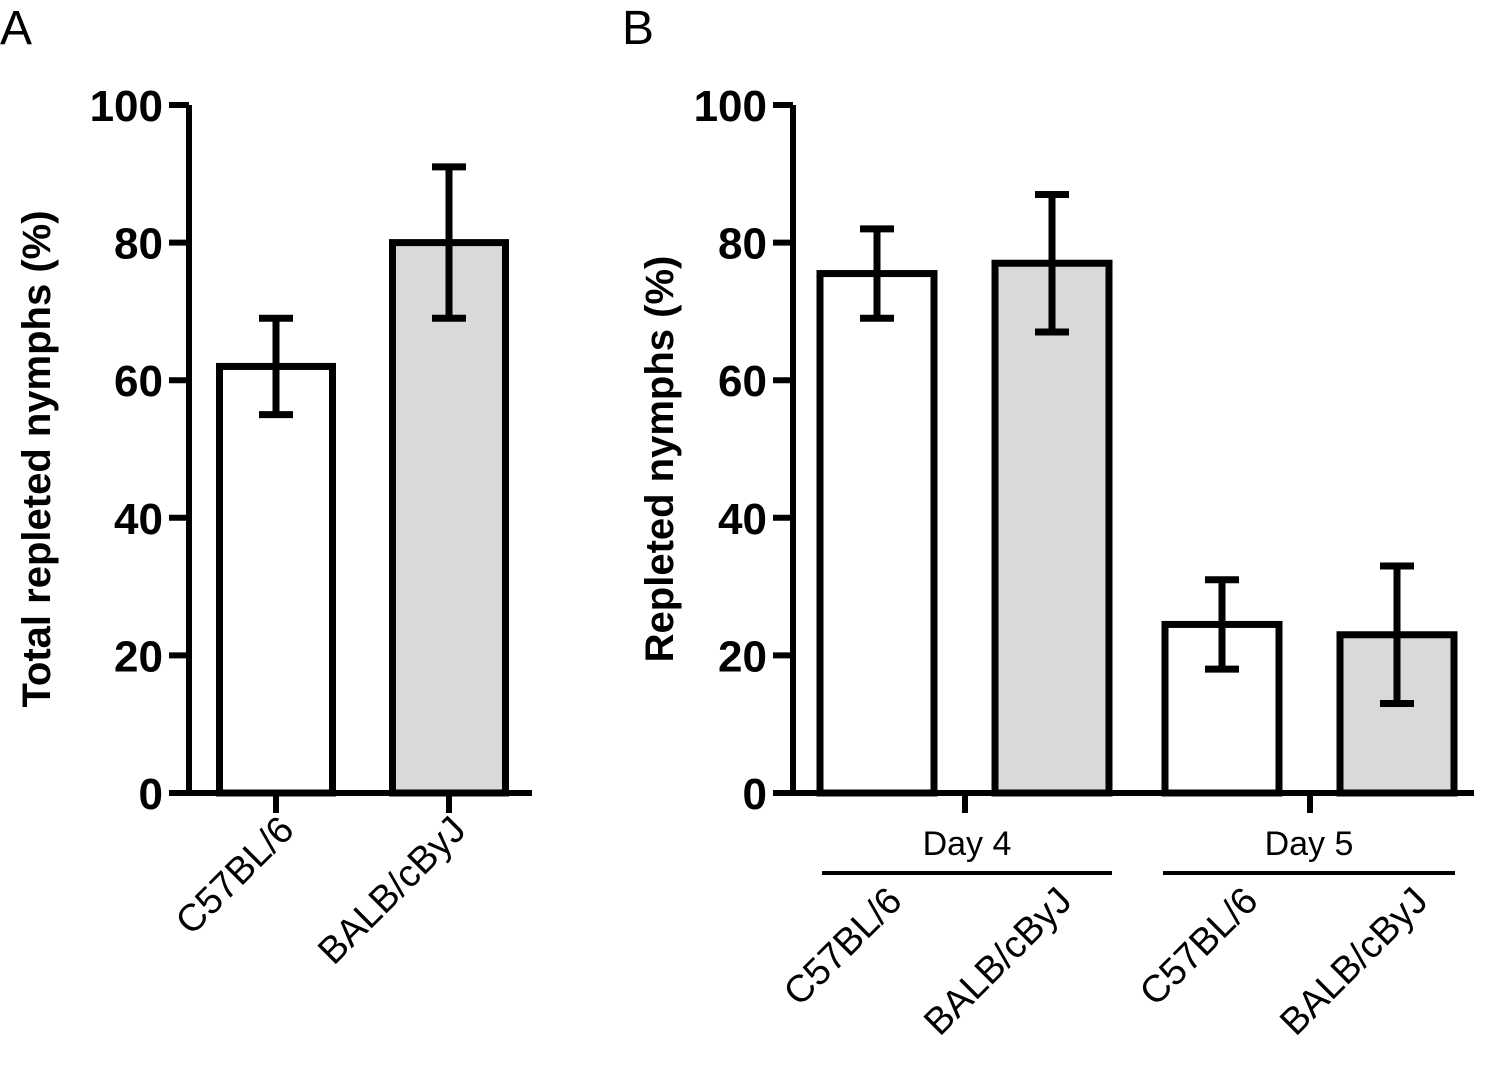 This screenshot has width=1488, height=1088. Describe the element at coordinates (660, 459) in the screenshot. I see `y-axis-title: Repleted nymphs (%)` at that location.